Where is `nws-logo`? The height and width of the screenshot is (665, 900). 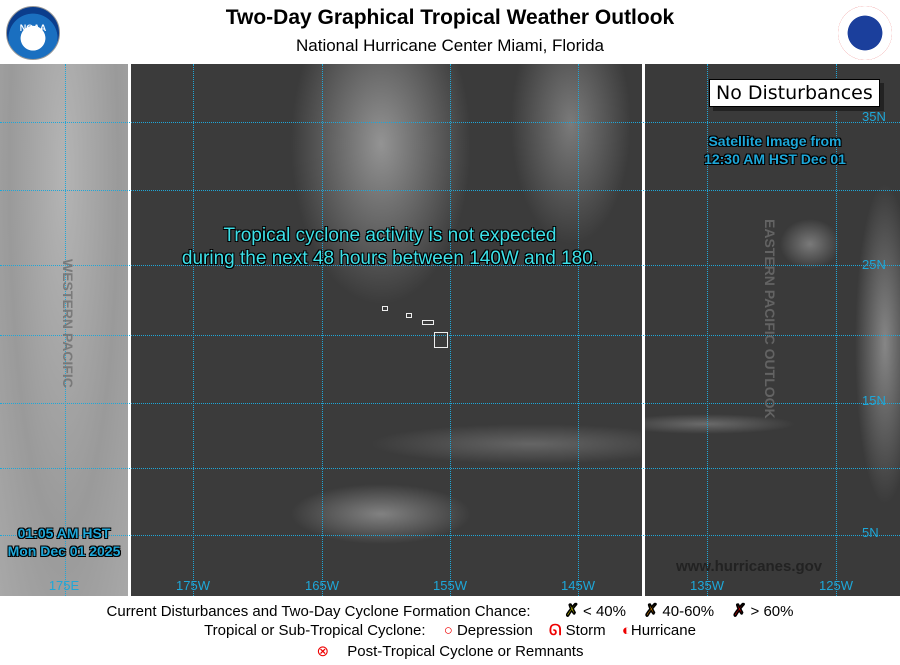 nws-logo is located at coordinates (865, 33).